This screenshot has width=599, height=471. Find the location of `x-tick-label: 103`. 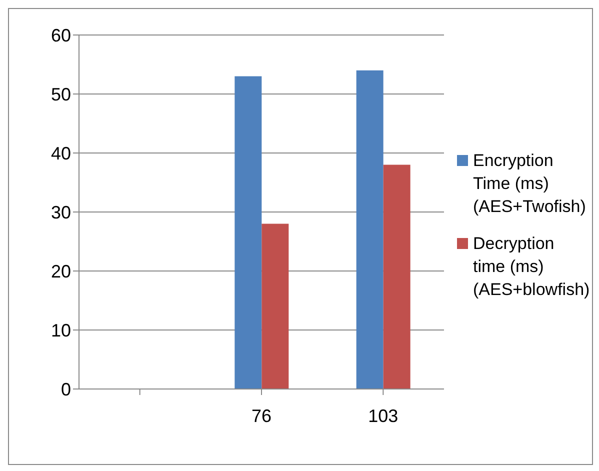

x-tick-label: 103 is located at coordinates (383, 416).